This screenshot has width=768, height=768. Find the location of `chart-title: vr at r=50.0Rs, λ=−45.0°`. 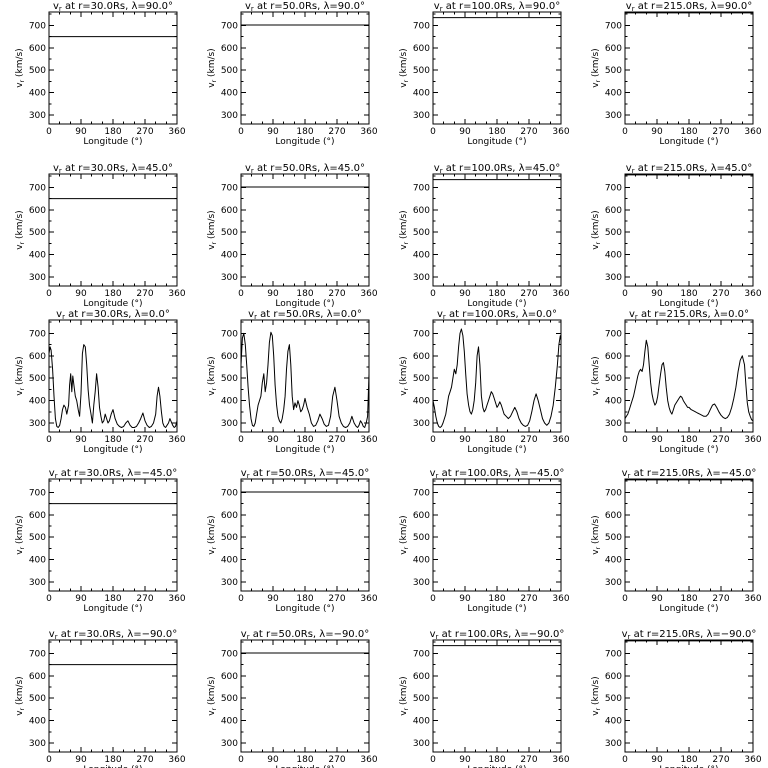

chart-title: vr at r=50.0Rs, λ=−45.0° is located at coordinates (305, 474).